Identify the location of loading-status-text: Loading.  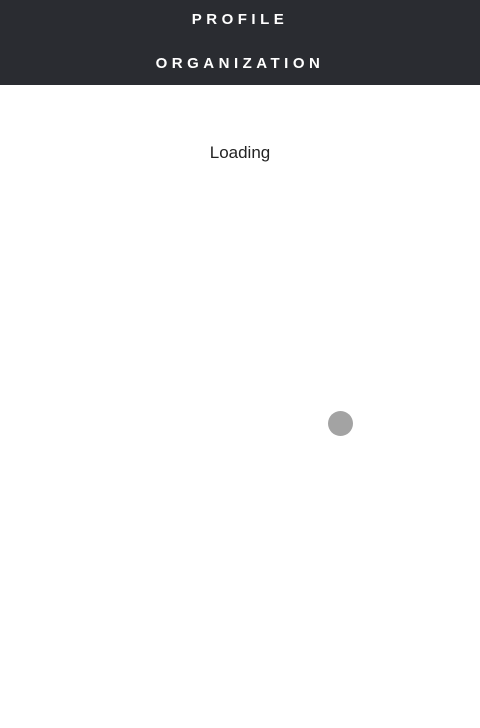
(240, 152).